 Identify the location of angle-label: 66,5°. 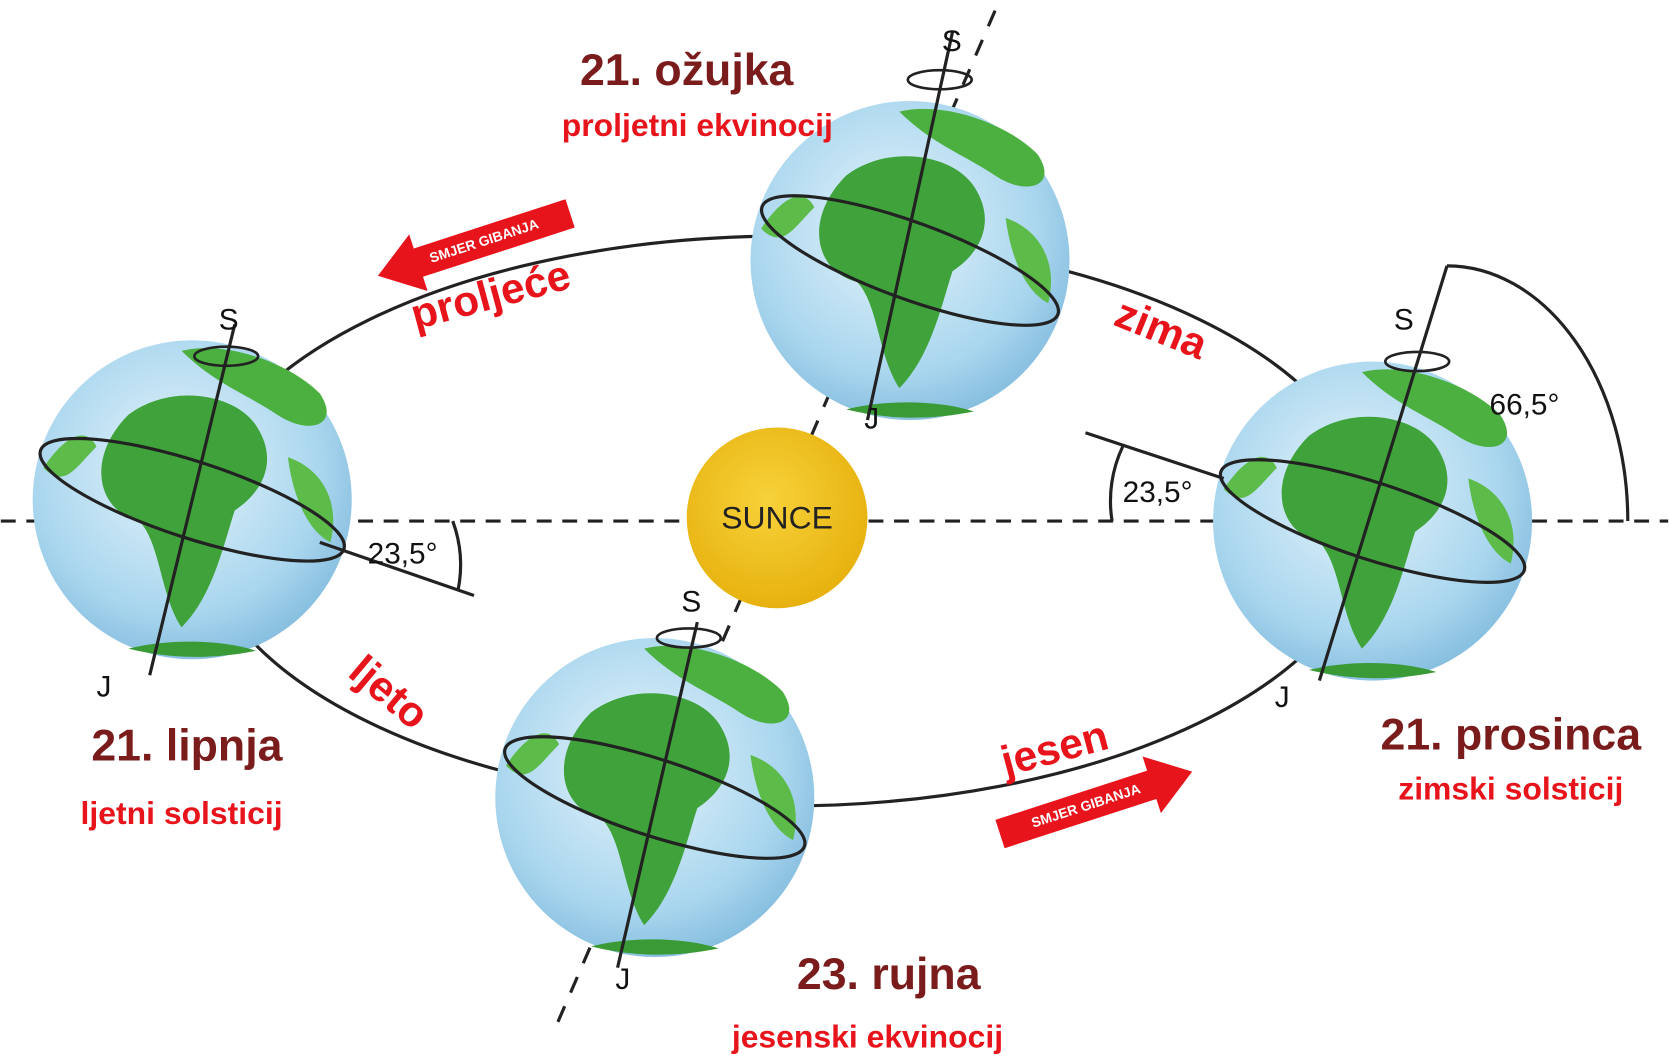
(1525, 405).